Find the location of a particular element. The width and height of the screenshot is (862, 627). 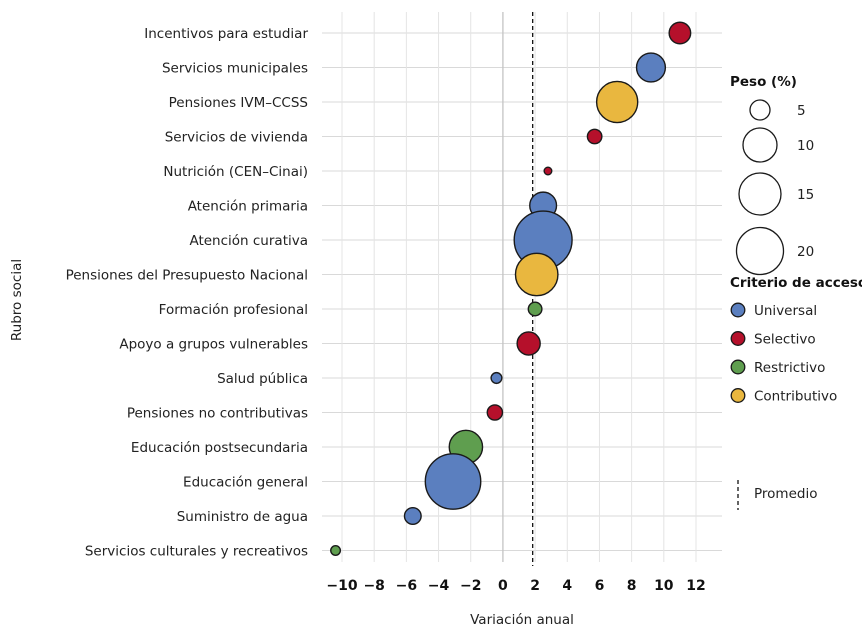

color-legend-label: Restrictivo is located at coordinates (789, 368).